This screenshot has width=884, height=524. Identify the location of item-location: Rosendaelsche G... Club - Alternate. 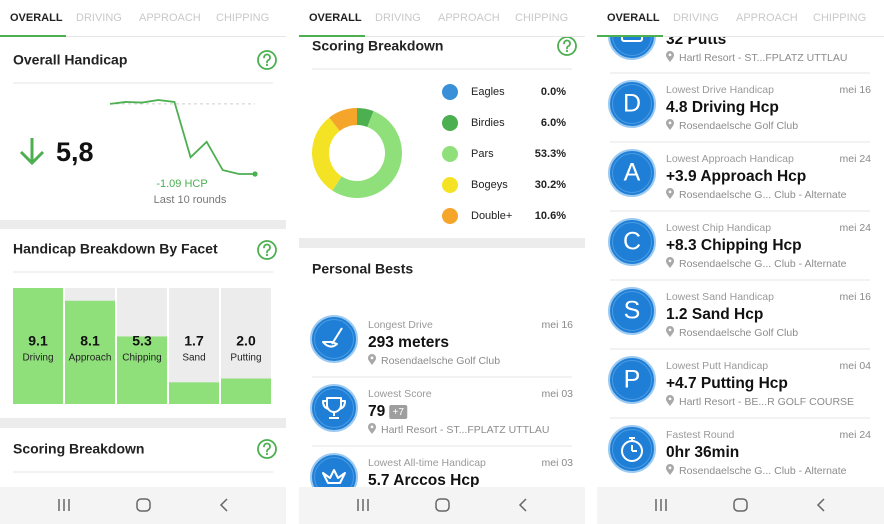
(763, 195).